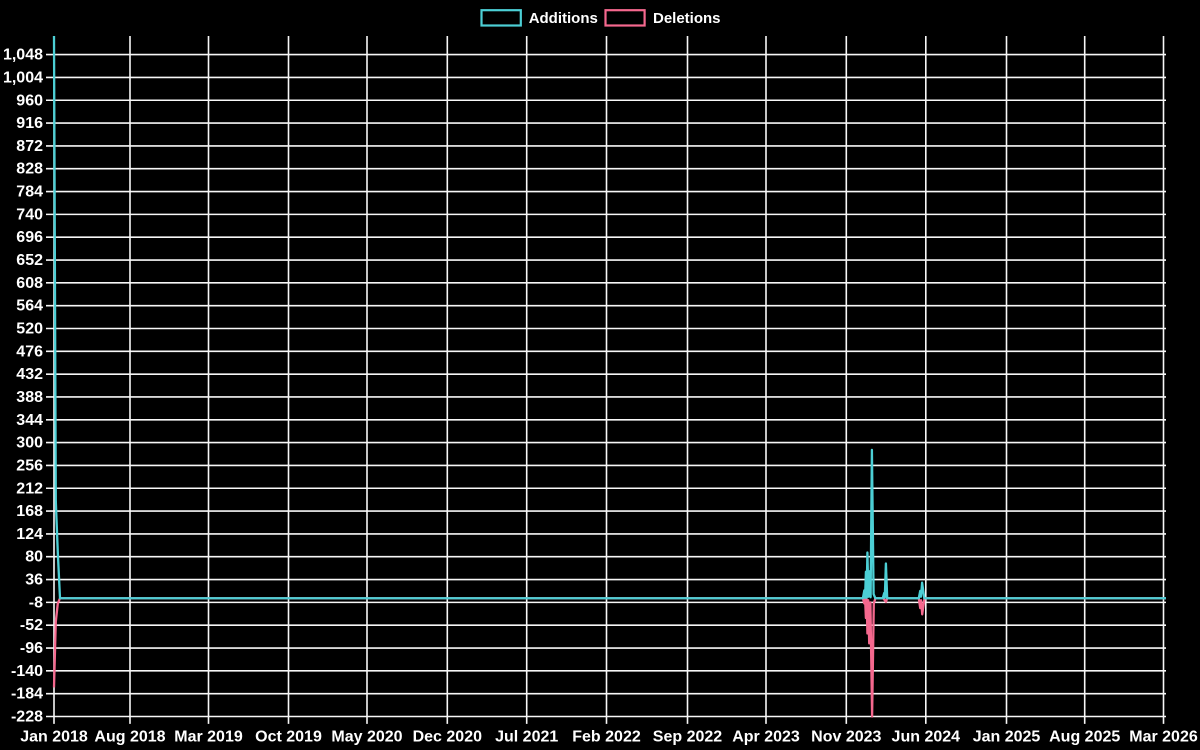  Describe the element at coordinates (29, 100) in the screenshot. I see `svg-text: 960` at that location.